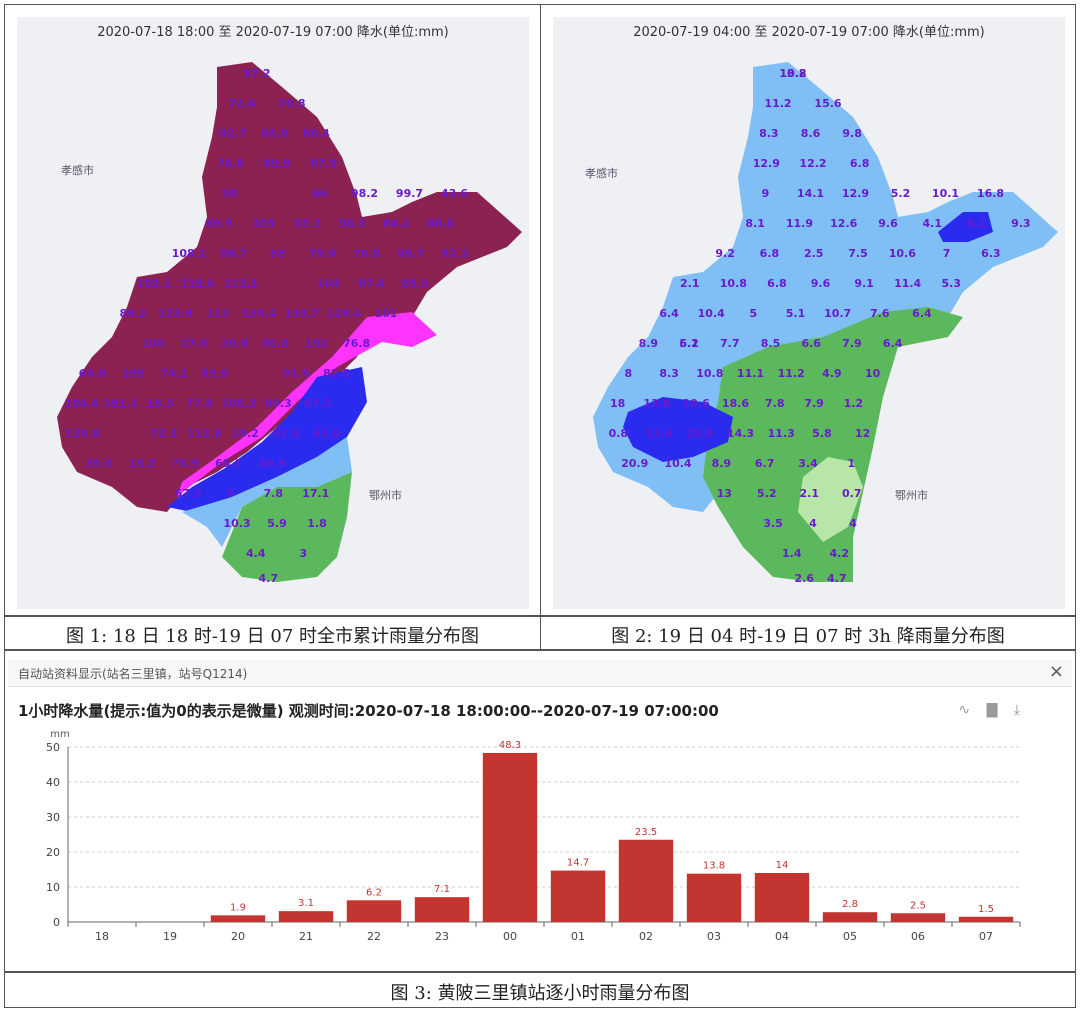  I want to click on x-tick-label: 00, so click(510, 935).